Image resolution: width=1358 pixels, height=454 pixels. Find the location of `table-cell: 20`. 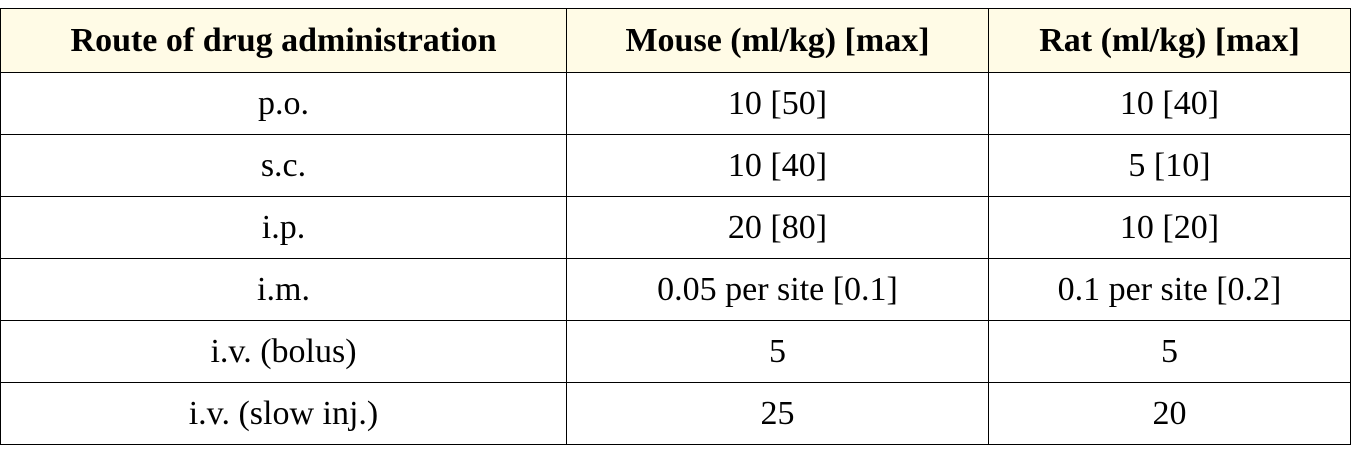

table-cell: 20 is located at coordinates (1169, 413).